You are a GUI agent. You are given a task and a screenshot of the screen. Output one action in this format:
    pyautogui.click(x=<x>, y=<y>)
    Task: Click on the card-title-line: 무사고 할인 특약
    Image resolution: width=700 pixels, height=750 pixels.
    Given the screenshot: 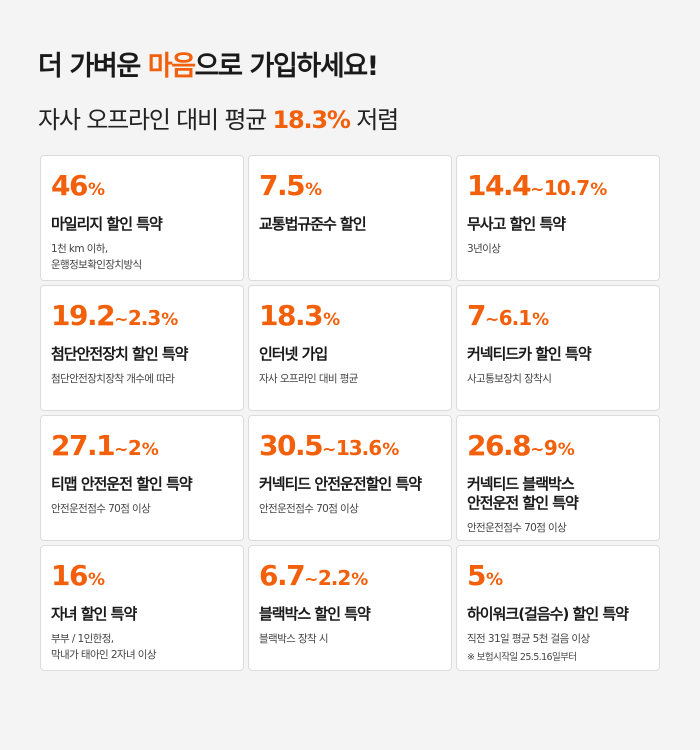 What is the action you would take?
    pyautogui.click(x=516, y=224)
    